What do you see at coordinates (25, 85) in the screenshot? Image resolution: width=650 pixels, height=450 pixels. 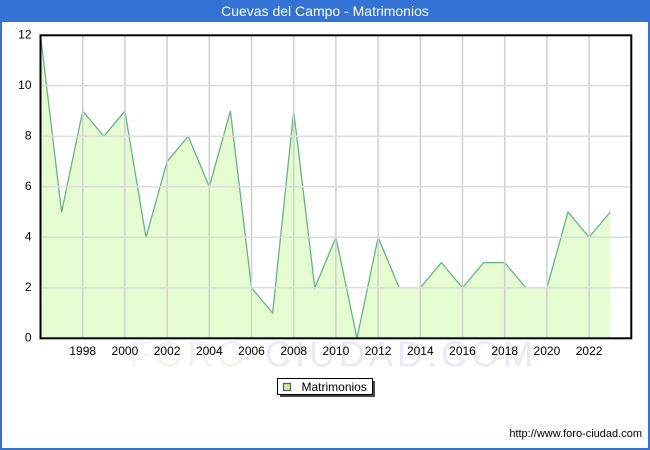 I see `svg-text: 10` at bounding box center [25, 85].